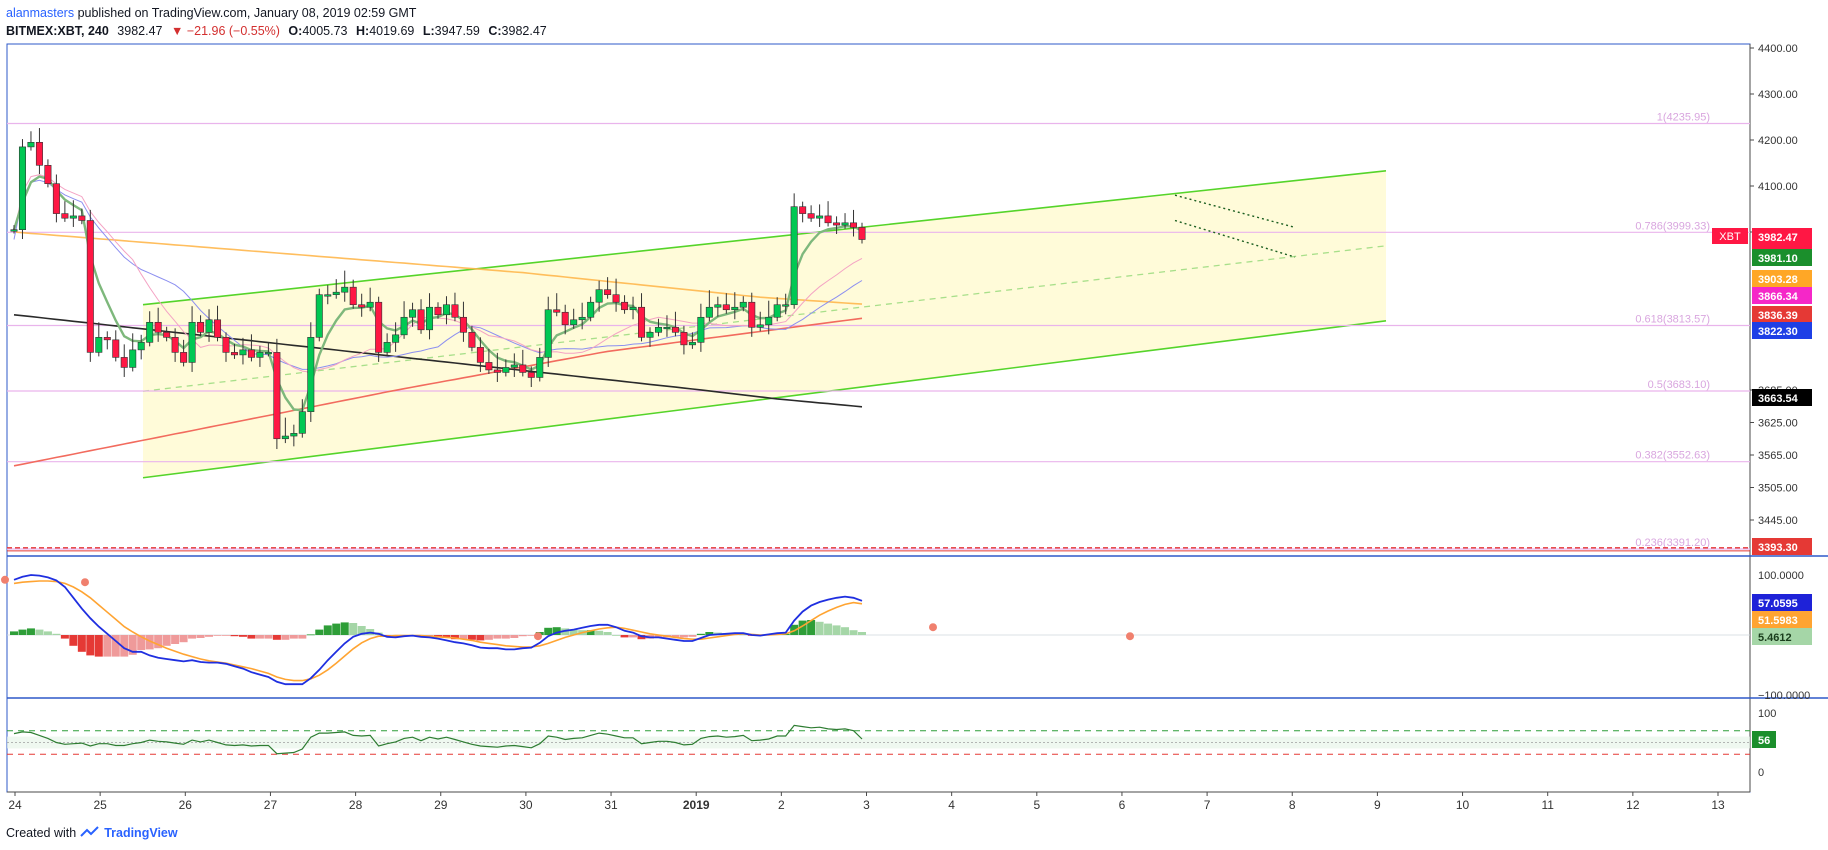 The width and height of the screenshot is (1828, 850). I want to click on time-axis-label: 27, so click(271, 805).